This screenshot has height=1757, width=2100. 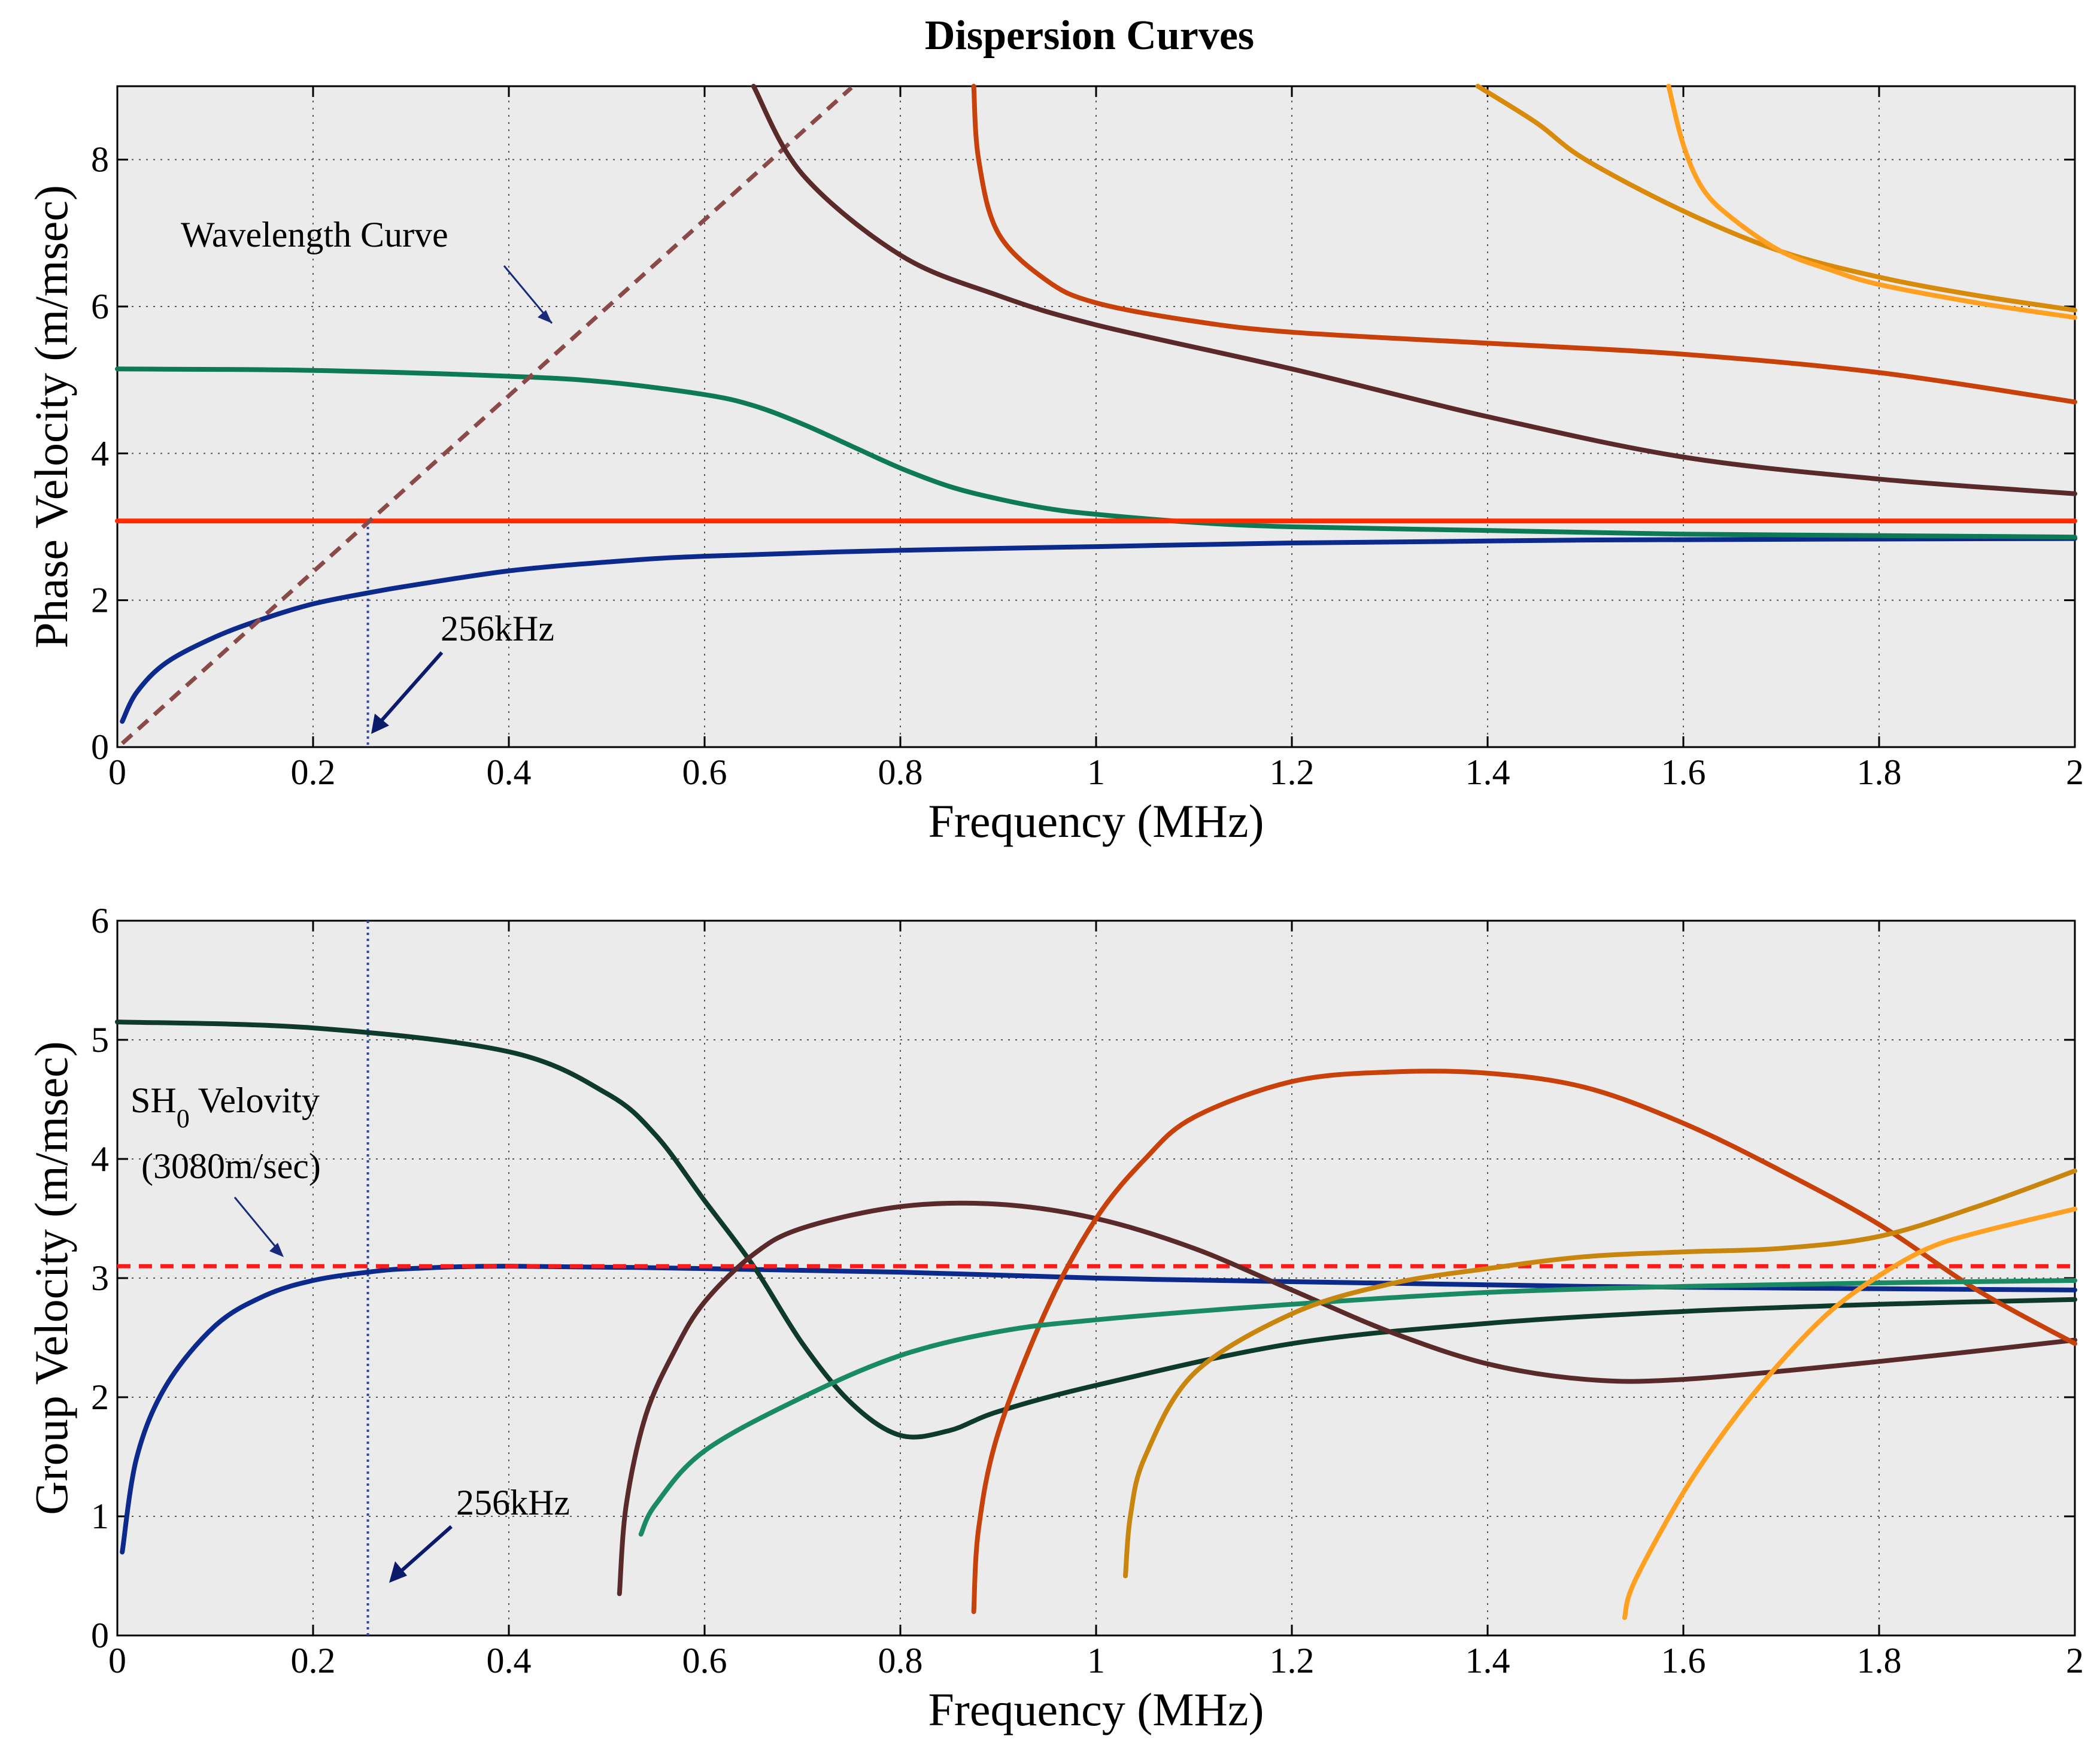 I want to click on series-line-s0, so click(x=1096, y=453).